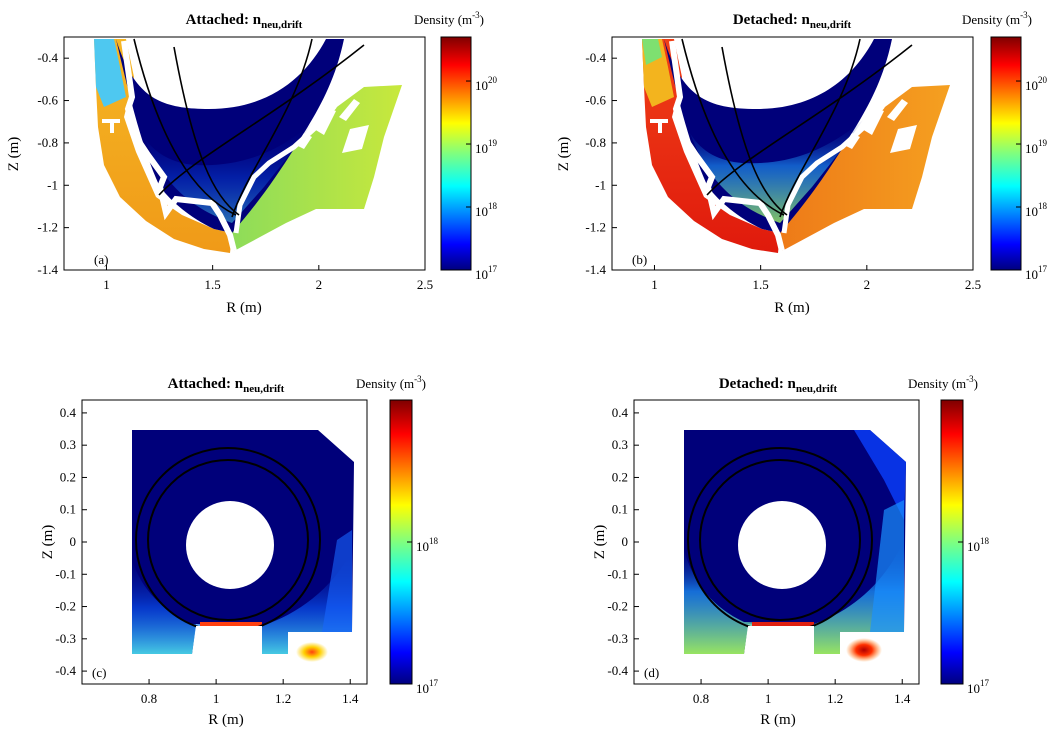 This screenshot has height=734, width=1051. Describe the element at coordinates (68, 412) in the screenshot. I see `y-tick-label-c-0: 0.4` at that location.